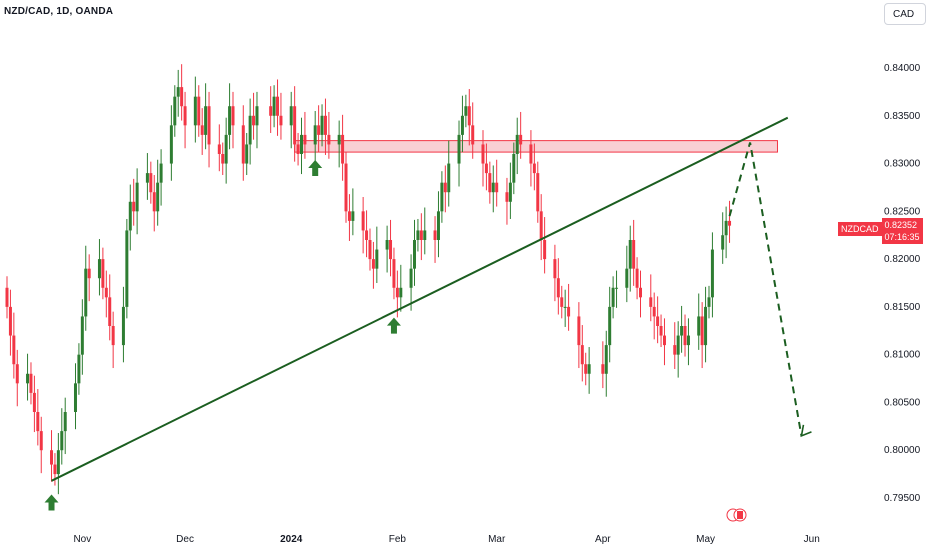 This screenshot has height=550, width=932. Describe the element at coordinates (536, 146) in the screenshot. I see `zone-layer` at that location.